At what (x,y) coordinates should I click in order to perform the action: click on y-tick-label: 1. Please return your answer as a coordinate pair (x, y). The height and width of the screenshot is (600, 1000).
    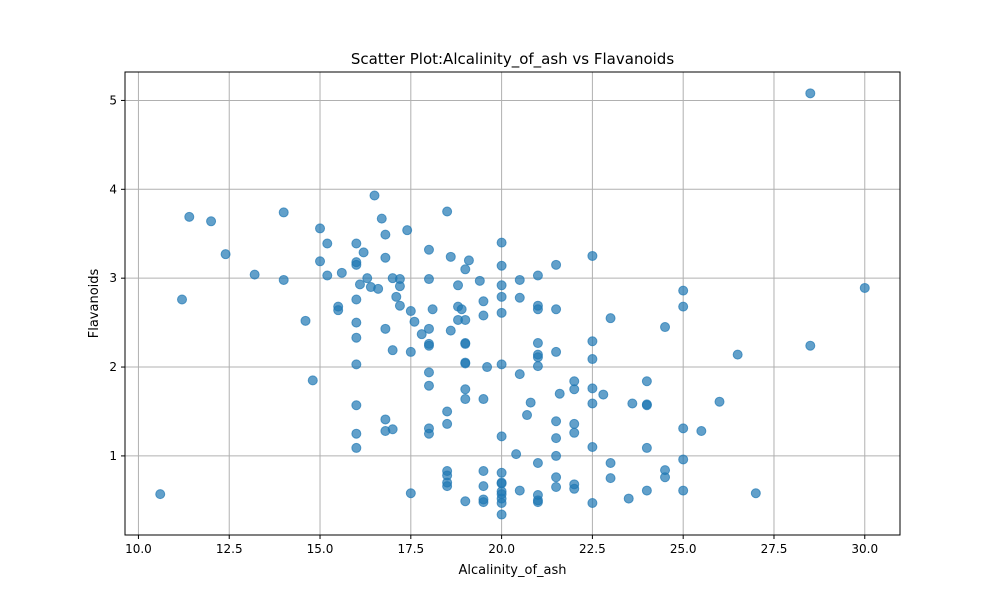
    Looking at the image, I should click on (113, 456).